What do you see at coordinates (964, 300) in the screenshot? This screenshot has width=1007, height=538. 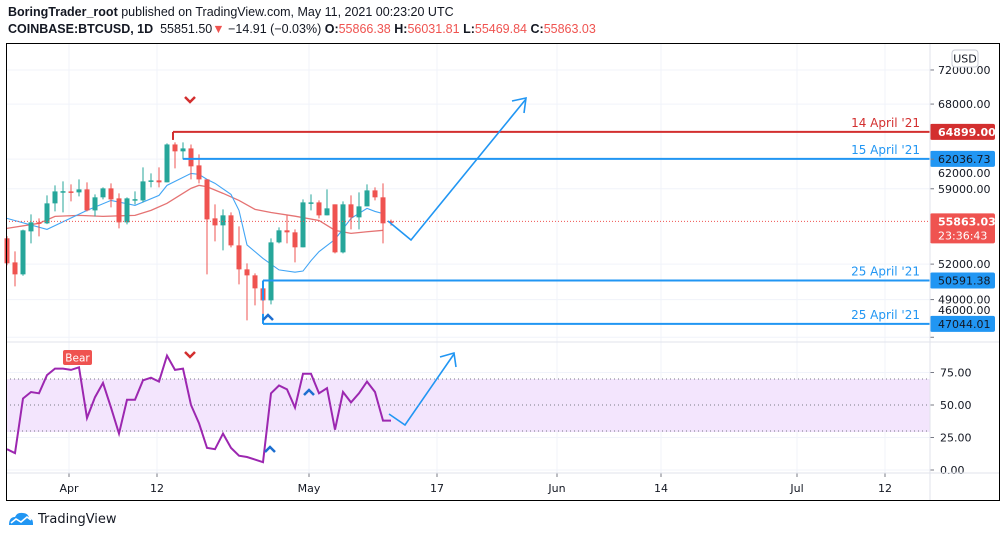 I see `price-tick-label: 49000.00` at bounding box center [964, 300].